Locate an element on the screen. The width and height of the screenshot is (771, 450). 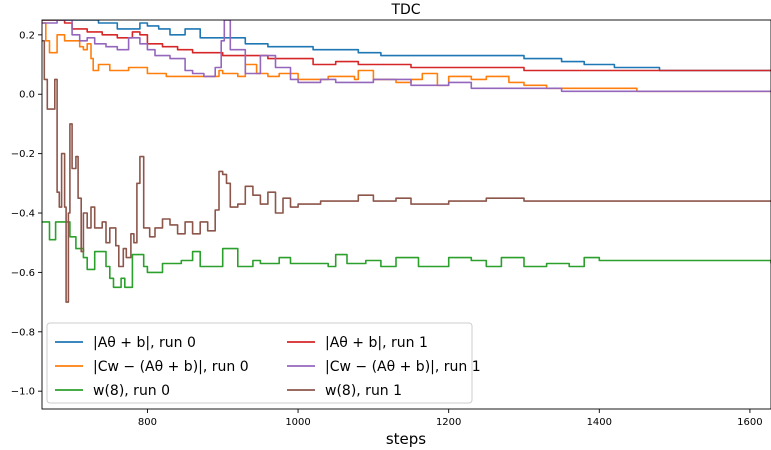
x-tick-label: 1200 is located at coordinates (448, 422).